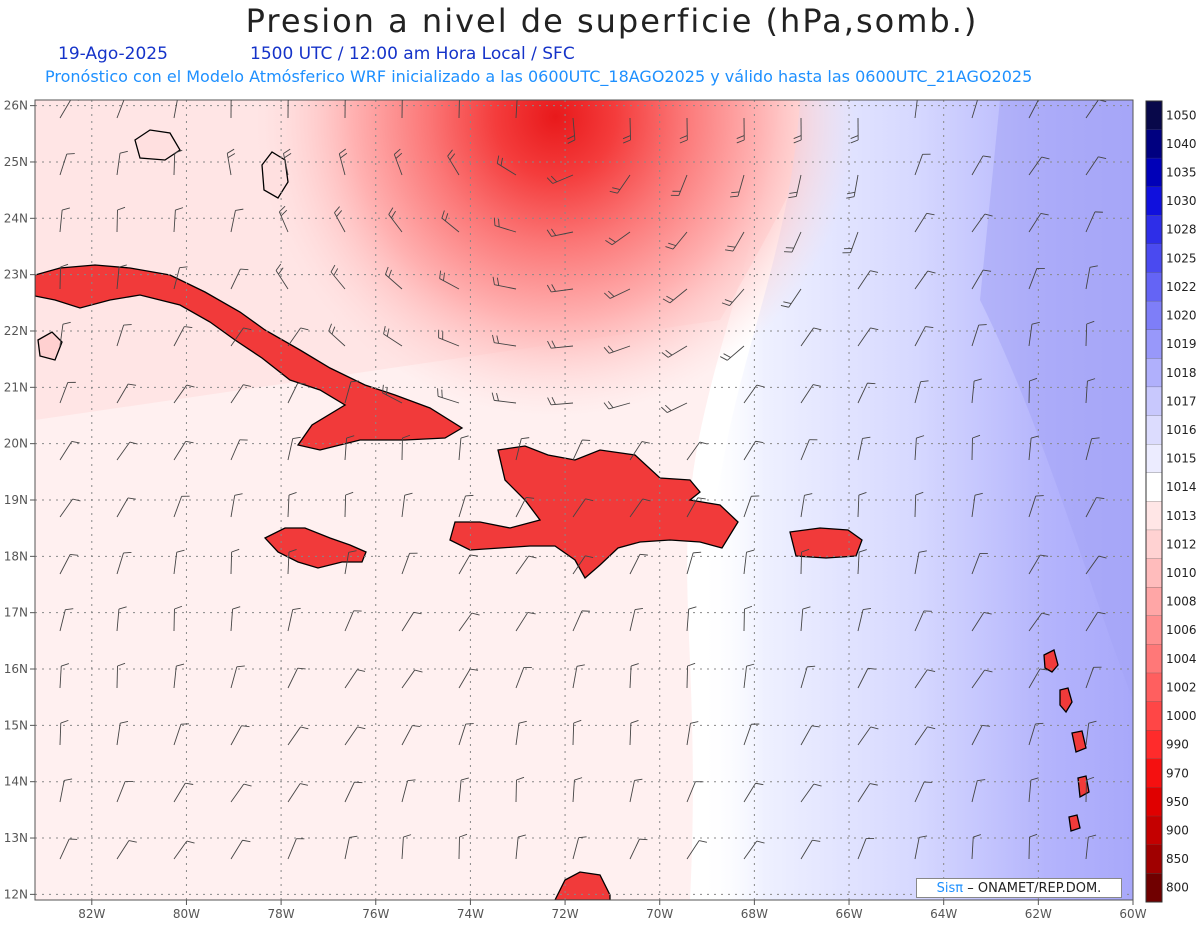 The width and height of the screenshot is (1200, 927). What do you see at coordinates (1177, 773) in the screenshot?
I see `colorbar-label: 970` at bounding box center [1177, 773].